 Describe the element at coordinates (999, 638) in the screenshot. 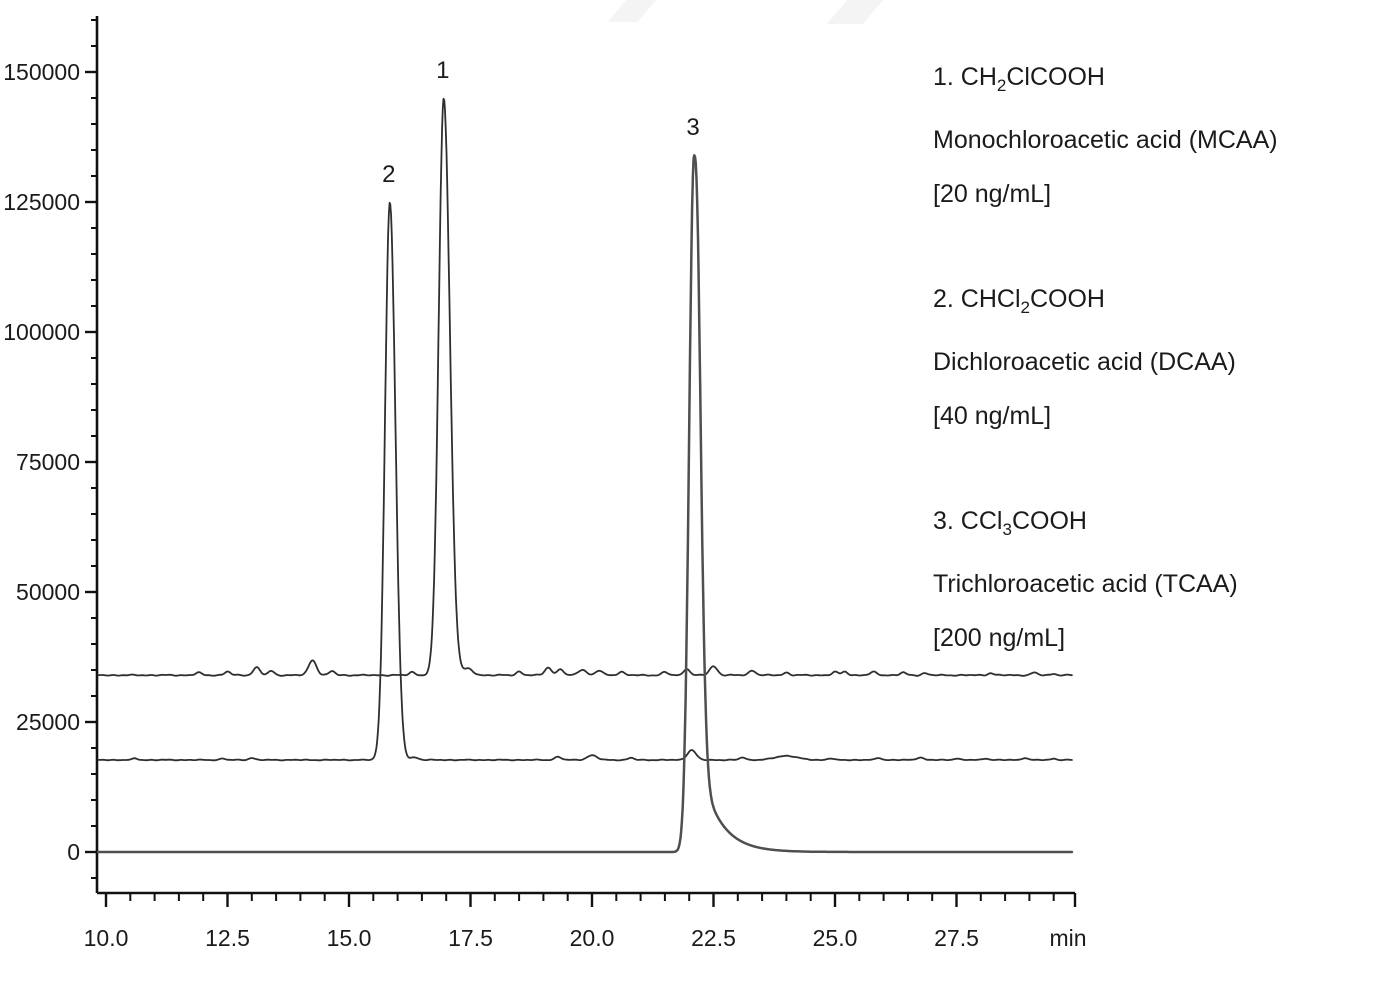

I see `legend-concentration: [200 ng/mL]` at that location.